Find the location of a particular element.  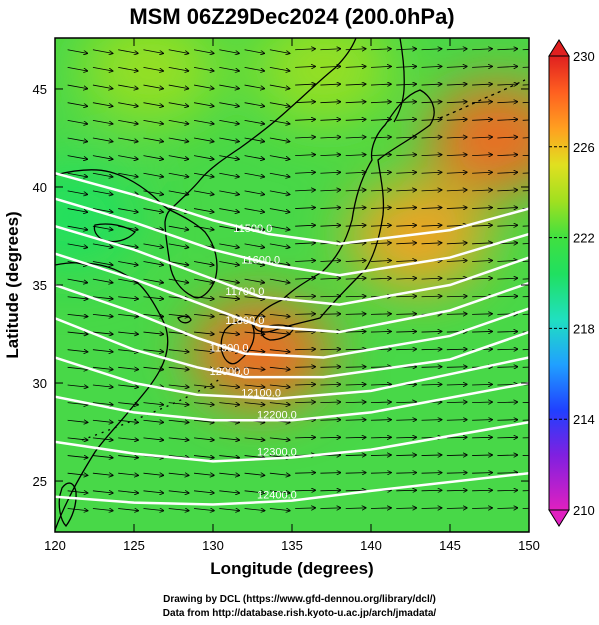

colorbar-tick-label: 214 is located at coordinates (584, 419).